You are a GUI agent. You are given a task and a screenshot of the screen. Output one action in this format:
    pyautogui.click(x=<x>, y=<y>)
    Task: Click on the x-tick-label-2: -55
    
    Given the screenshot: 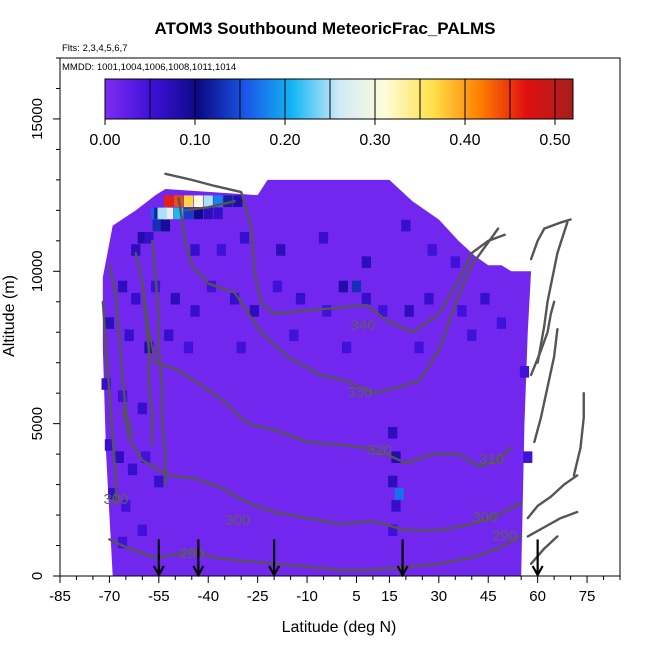 What is the action you would take?
    pyautogui.click(x=159, y=596)
    